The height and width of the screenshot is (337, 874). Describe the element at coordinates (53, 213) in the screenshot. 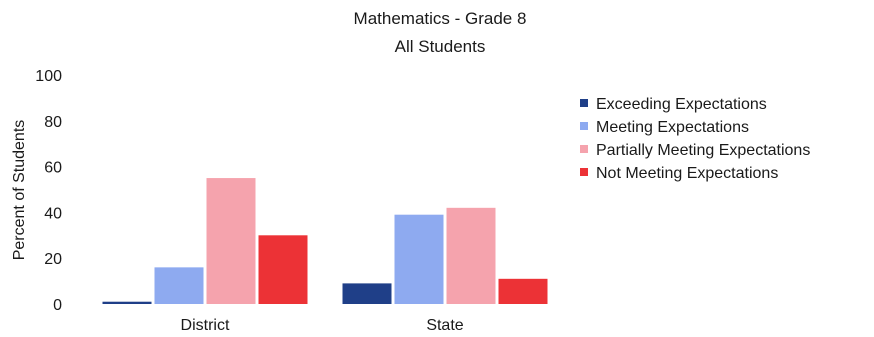

I see `y-tick-label: 40` at that location.